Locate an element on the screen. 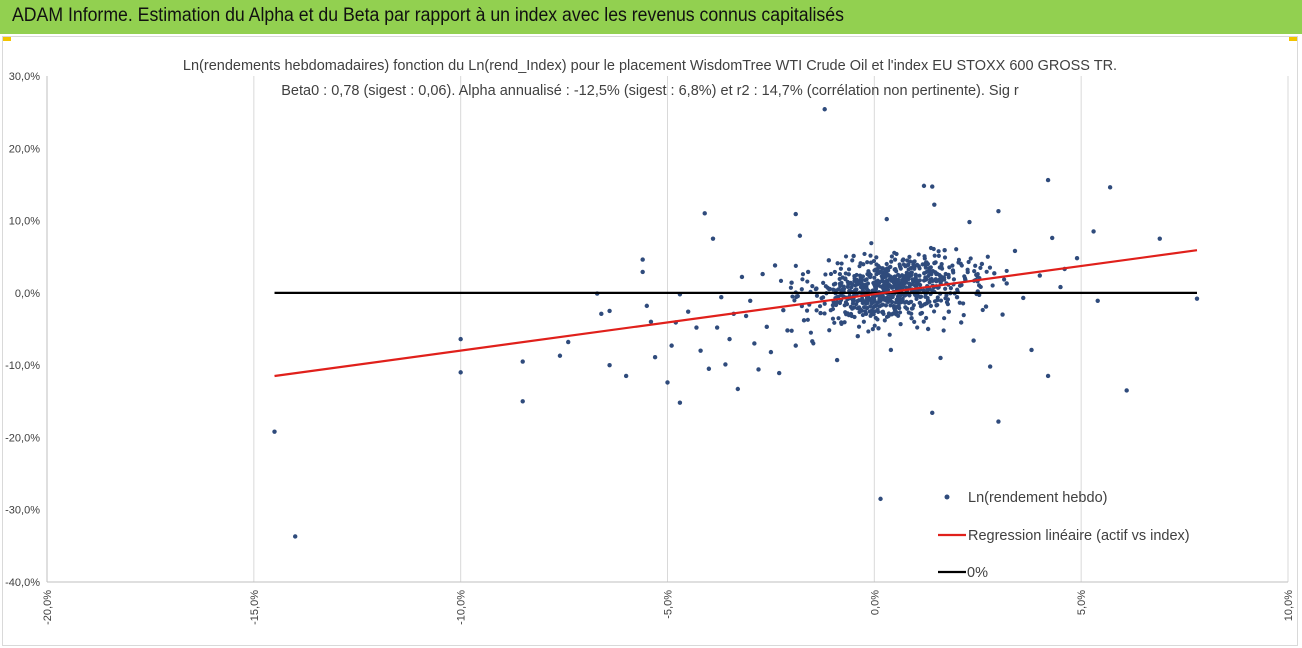 The height and width of the screenshot is (648, 1302). y-tick-label: 30,0% is located at coordinates (24, 77).